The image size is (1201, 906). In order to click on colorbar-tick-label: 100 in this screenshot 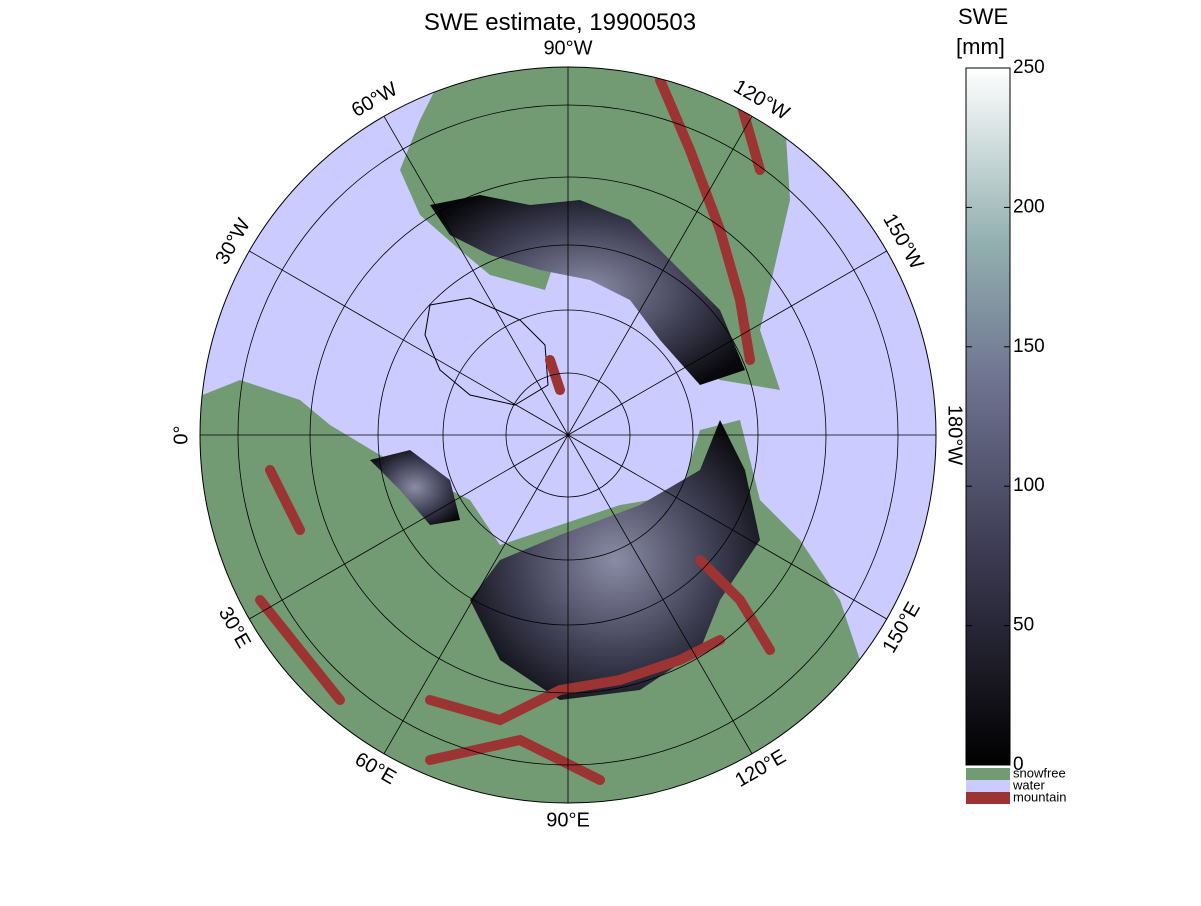, I will do `click(1029, 485)`.